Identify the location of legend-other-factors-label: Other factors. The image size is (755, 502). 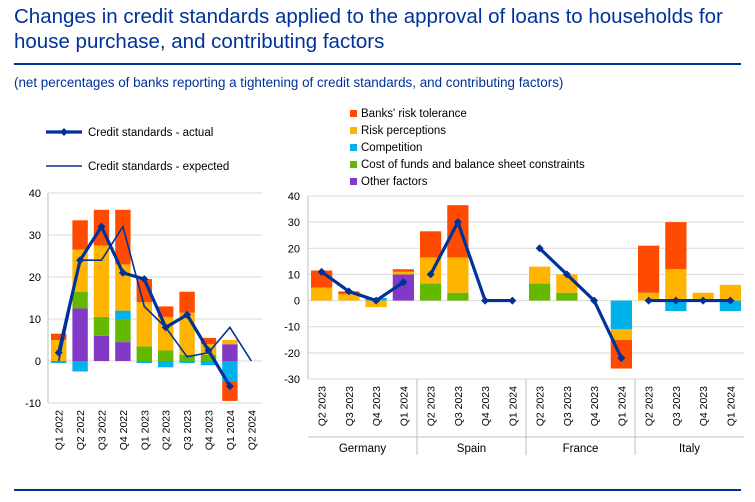
(394, 182).